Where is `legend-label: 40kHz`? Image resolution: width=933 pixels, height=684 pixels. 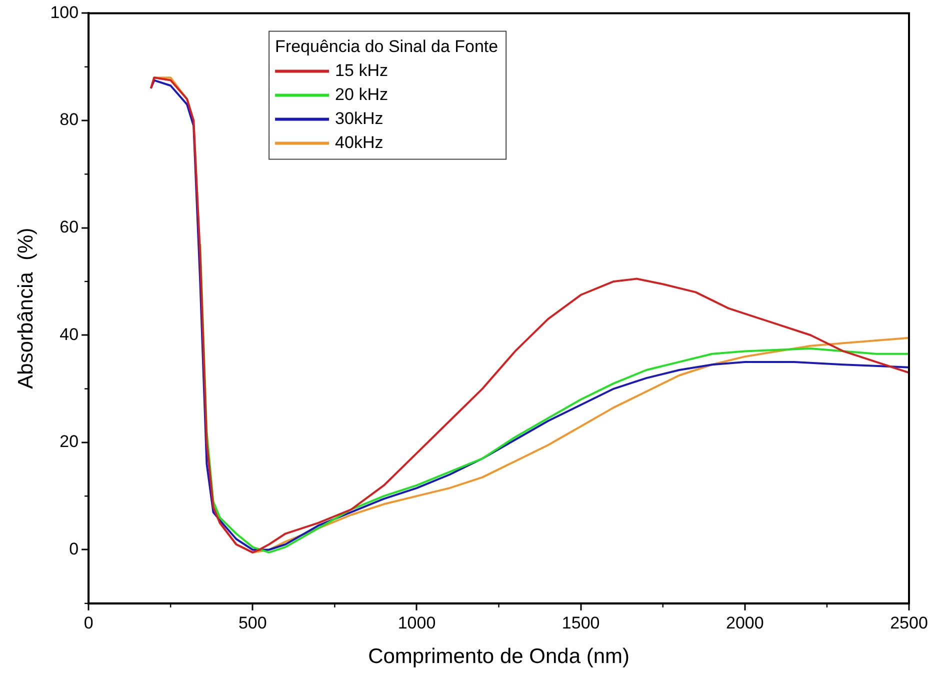
legend-label: 40kHz is located at coordinates (359, 142).